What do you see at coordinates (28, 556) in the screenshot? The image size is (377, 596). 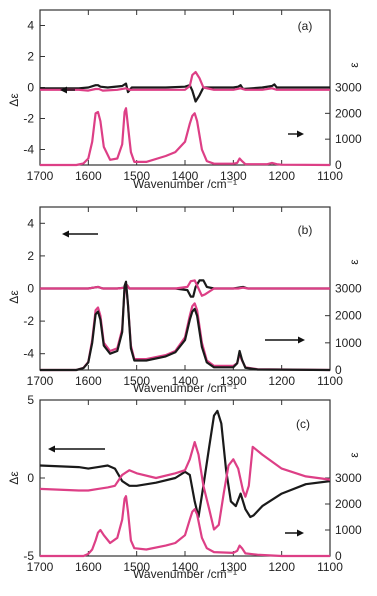 I see `y-left-tick-label: -5` at bounding box center [28, 556].